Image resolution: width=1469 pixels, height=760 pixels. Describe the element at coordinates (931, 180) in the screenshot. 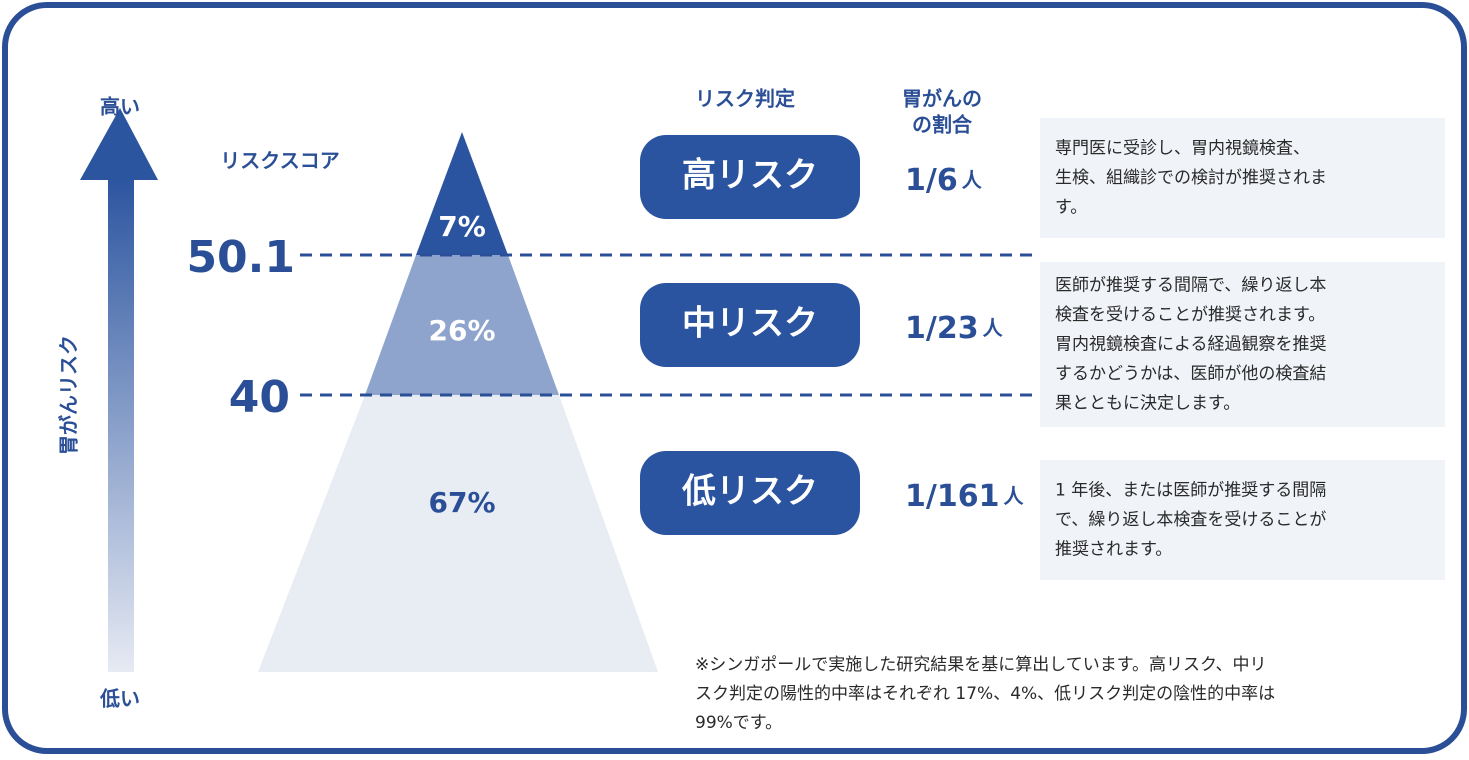

I see `ratio-value: 1/6` at that location.